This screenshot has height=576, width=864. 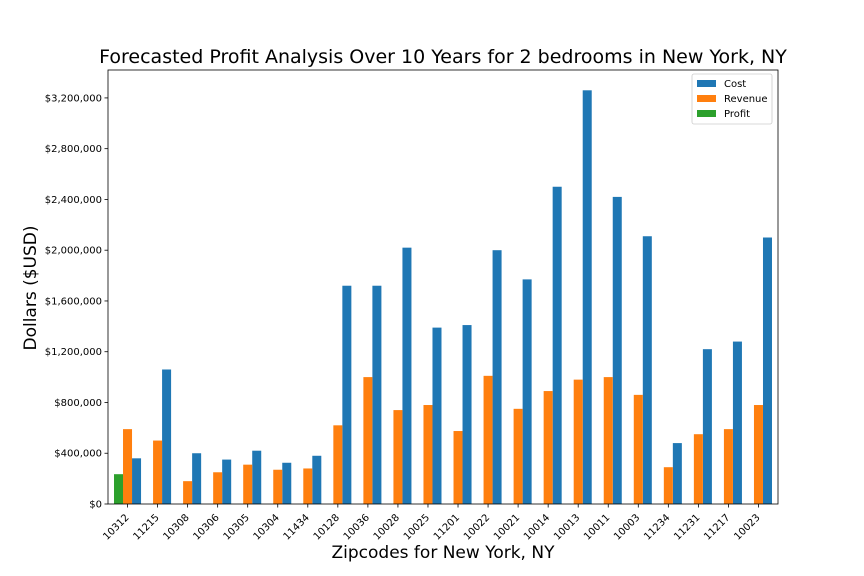 What do you see at coordinates (146, 527) in the screenshot?
I see `x-tick-label-11215: 11215` at bounding box center [146, 527].